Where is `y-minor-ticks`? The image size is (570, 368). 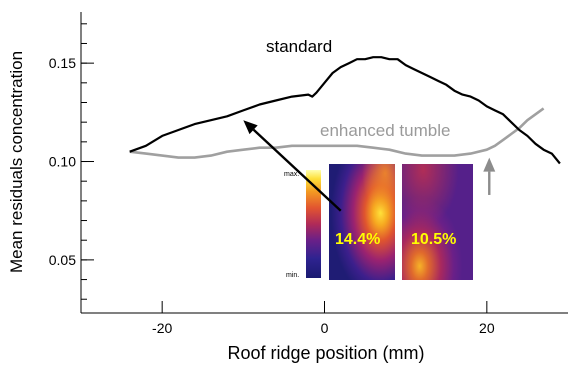
y-minor-ticks is located at coordinates (84, 161).